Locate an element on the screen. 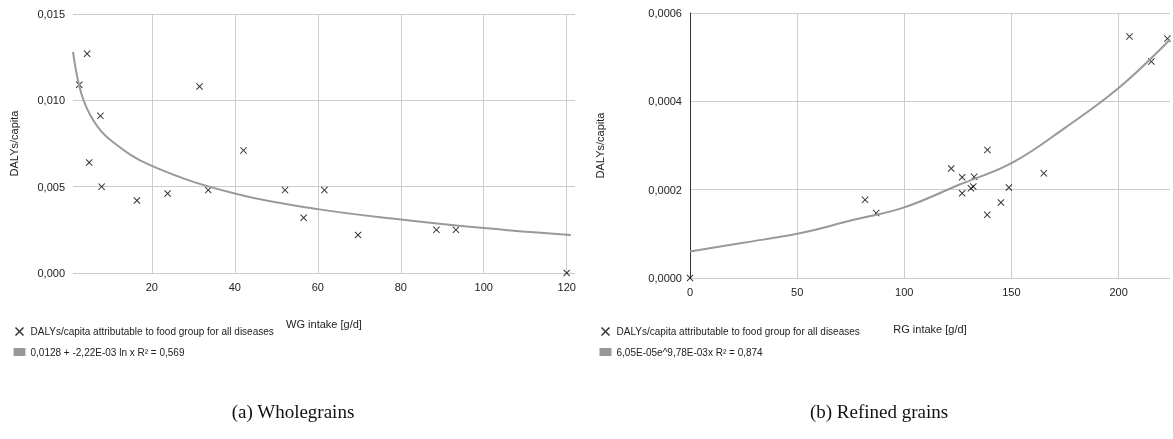 Image resolution: width=1173 pixels, height=439 pixels. legend-label: 6,05E-05e^9,78E-03x R² = 0,874 is located at coordinates (690, 352).